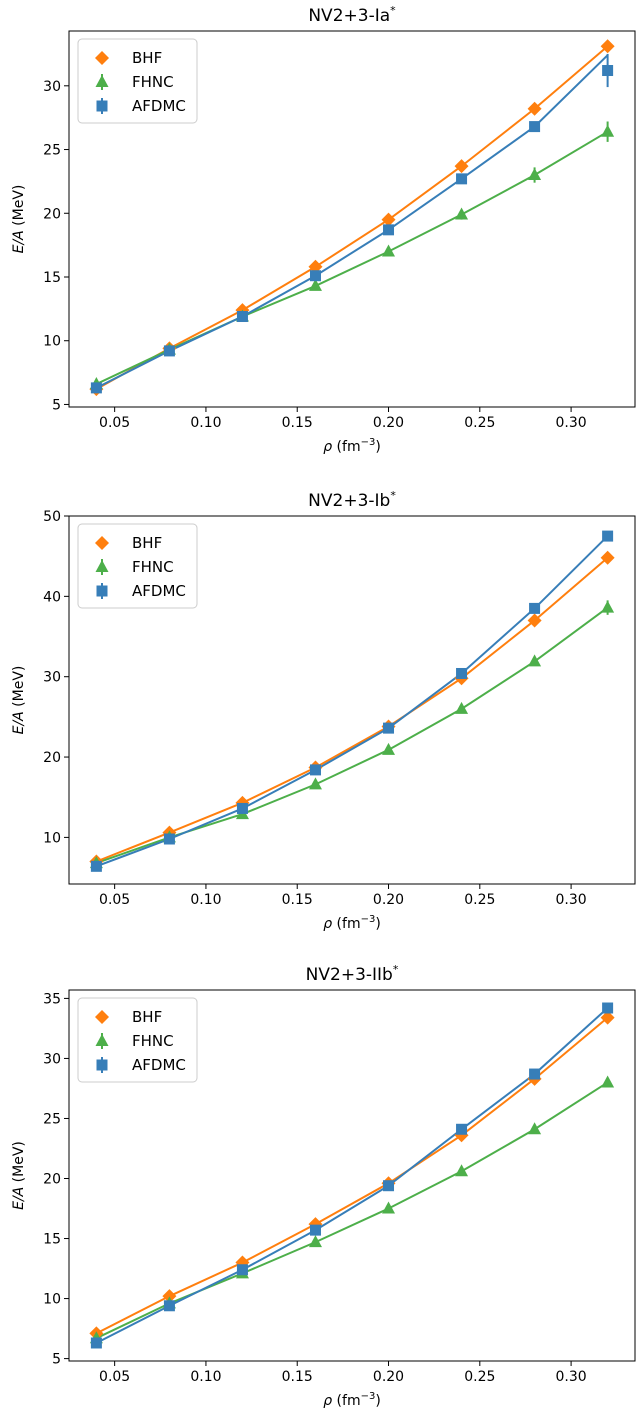 Image resolution: width=641 pixels, height=1416 pixels. I want to click on chart-title: NV2+3-Ib*, so click(352, 500).